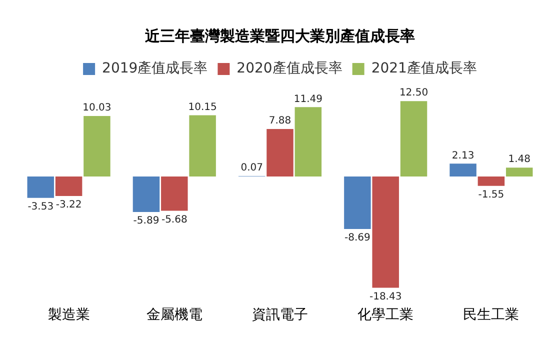 Image resolution: width=560 pixels, height=350 pixels. I want to click on data-label: -18.43, so click(385, 296).